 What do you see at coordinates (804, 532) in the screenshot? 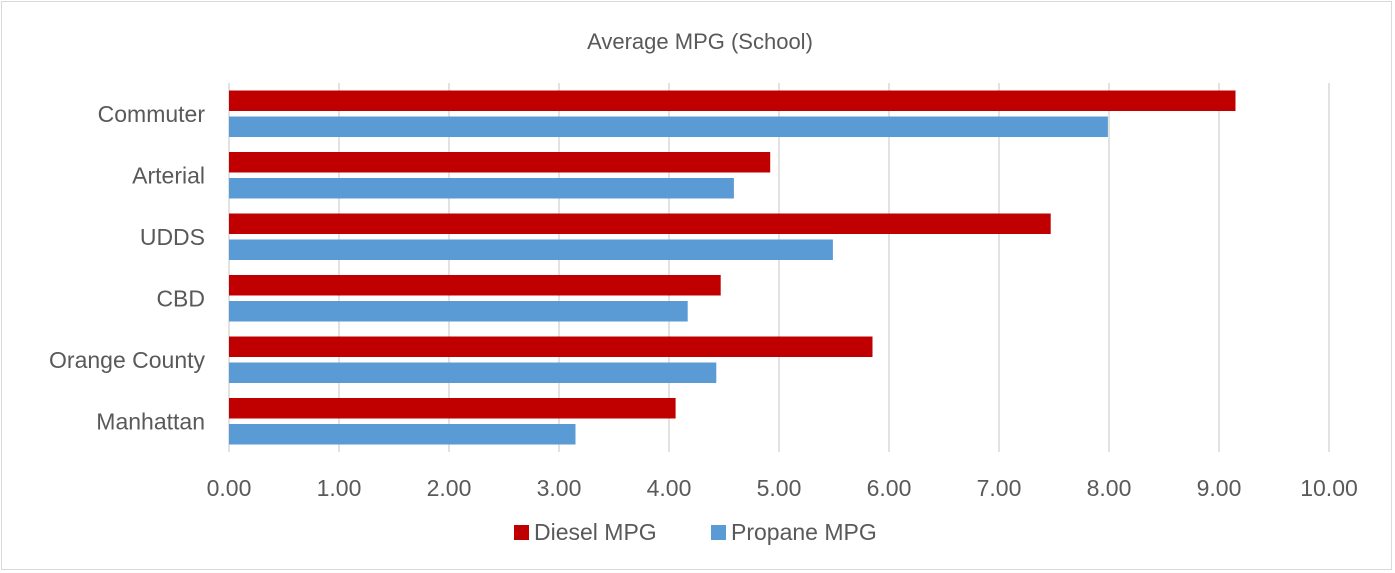
I see `legend-label: Propane MPG` at bounding box center [804, 532].